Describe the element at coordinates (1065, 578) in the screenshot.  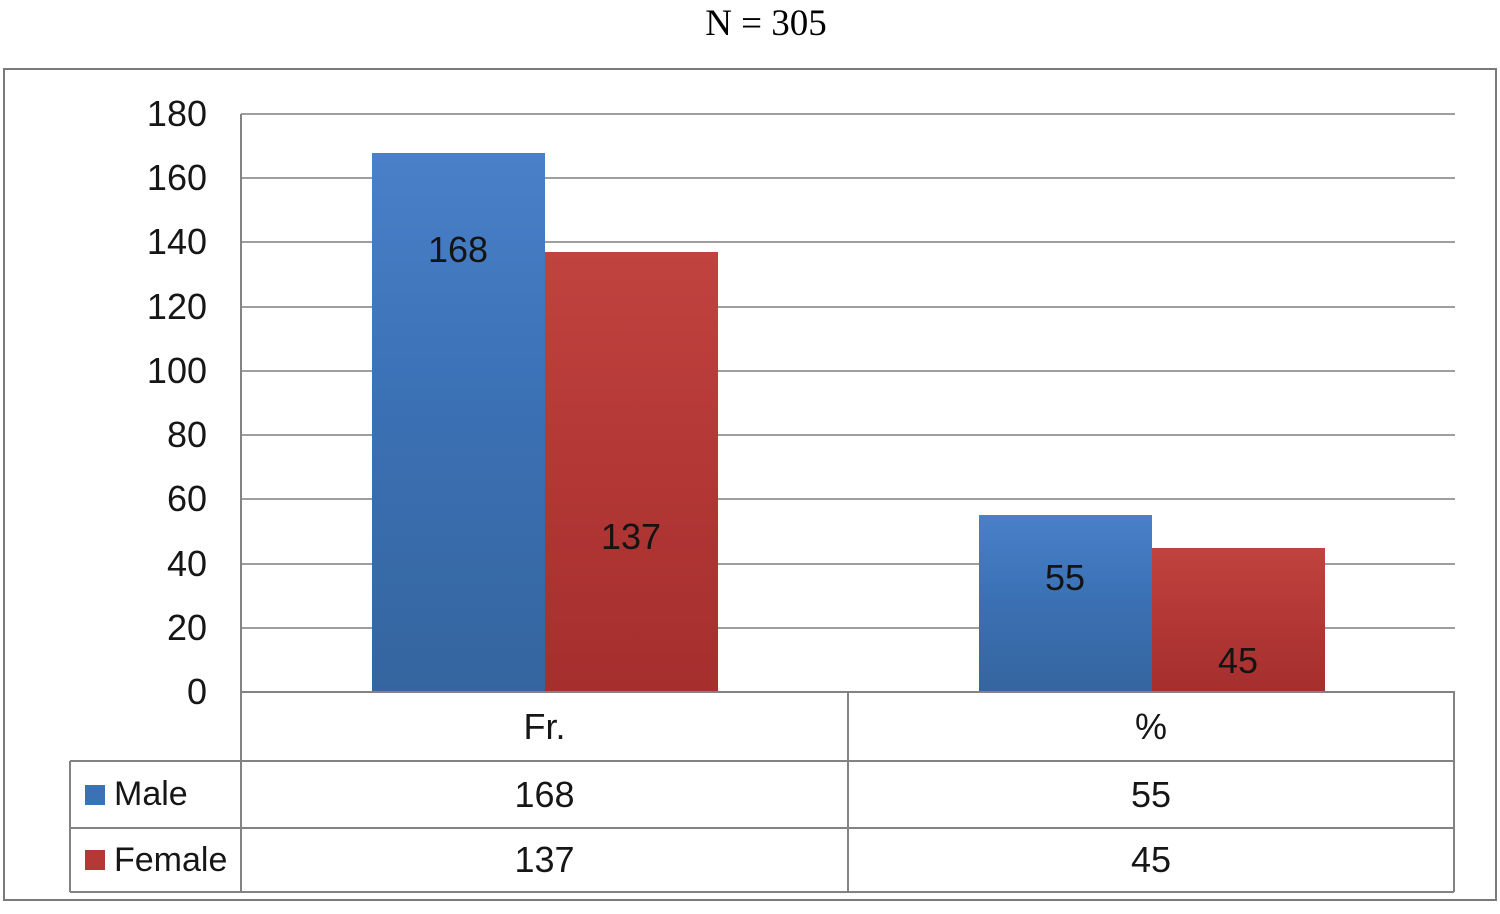
I see `bar-data-label: 55` at that location.